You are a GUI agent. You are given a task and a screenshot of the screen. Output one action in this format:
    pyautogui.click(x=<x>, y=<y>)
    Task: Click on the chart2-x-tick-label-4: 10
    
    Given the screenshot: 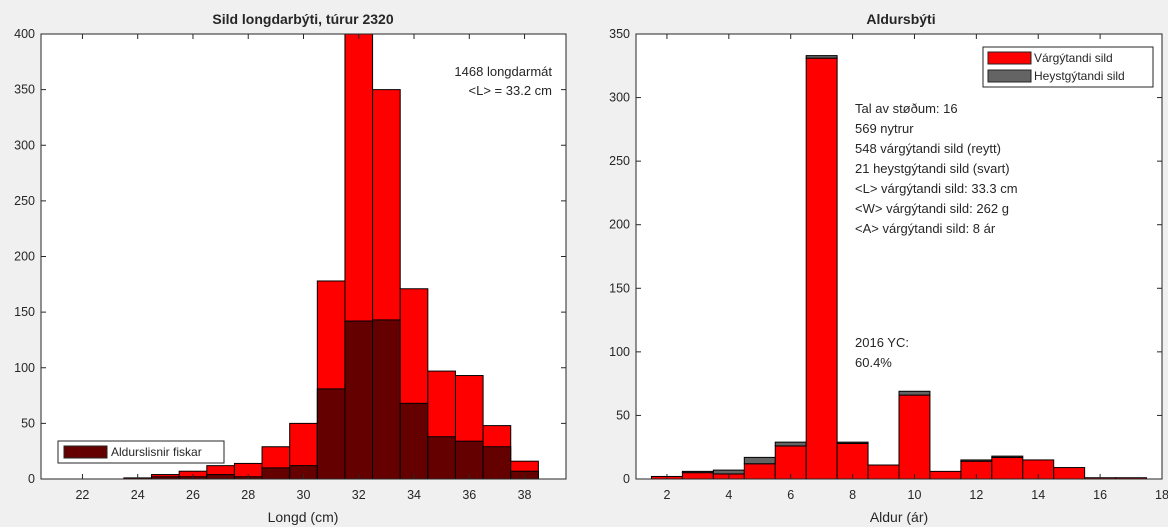 What is the action you would take?
    pyautogui.click(x=915, y=495)
    